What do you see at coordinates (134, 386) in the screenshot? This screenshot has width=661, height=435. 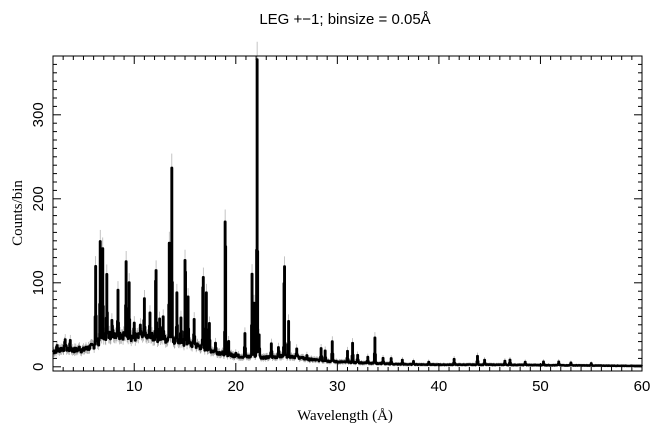 I see `x-tick-label: 10` at bounding box center [134, 386].